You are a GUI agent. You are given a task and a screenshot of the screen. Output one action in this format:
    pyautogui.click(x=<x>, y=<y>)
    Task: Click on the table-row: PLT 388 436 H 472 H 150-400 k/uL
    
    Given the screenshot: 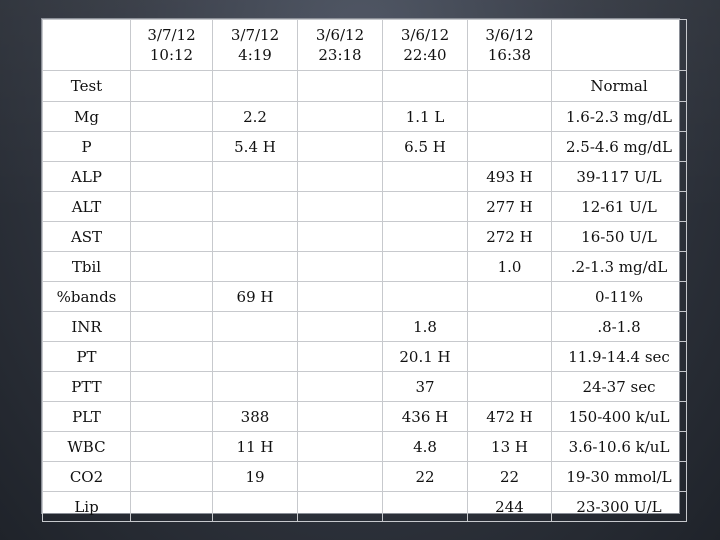 What is the action you would take?
    pyautogui.click(x=364, y=416)
    